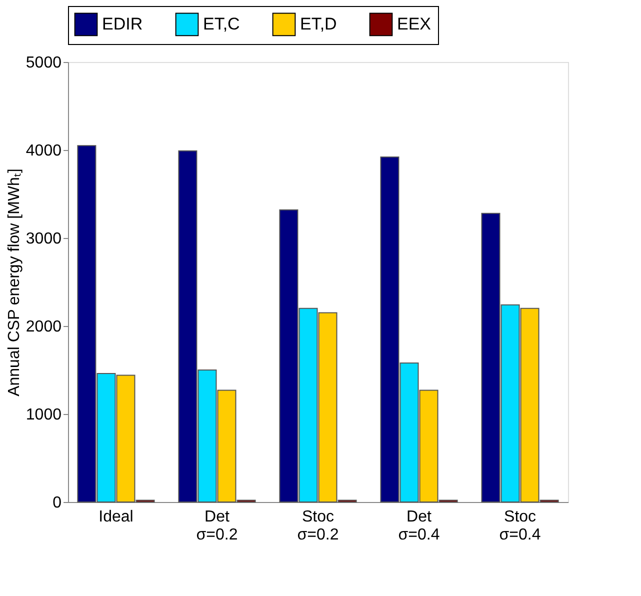 Image resolution: width=641 pixels, height=596 pixels. Describe the element at coordinates (520, 526) in the screenshot. I see `x-tick-label: Stoc σ=0.4` at that location.